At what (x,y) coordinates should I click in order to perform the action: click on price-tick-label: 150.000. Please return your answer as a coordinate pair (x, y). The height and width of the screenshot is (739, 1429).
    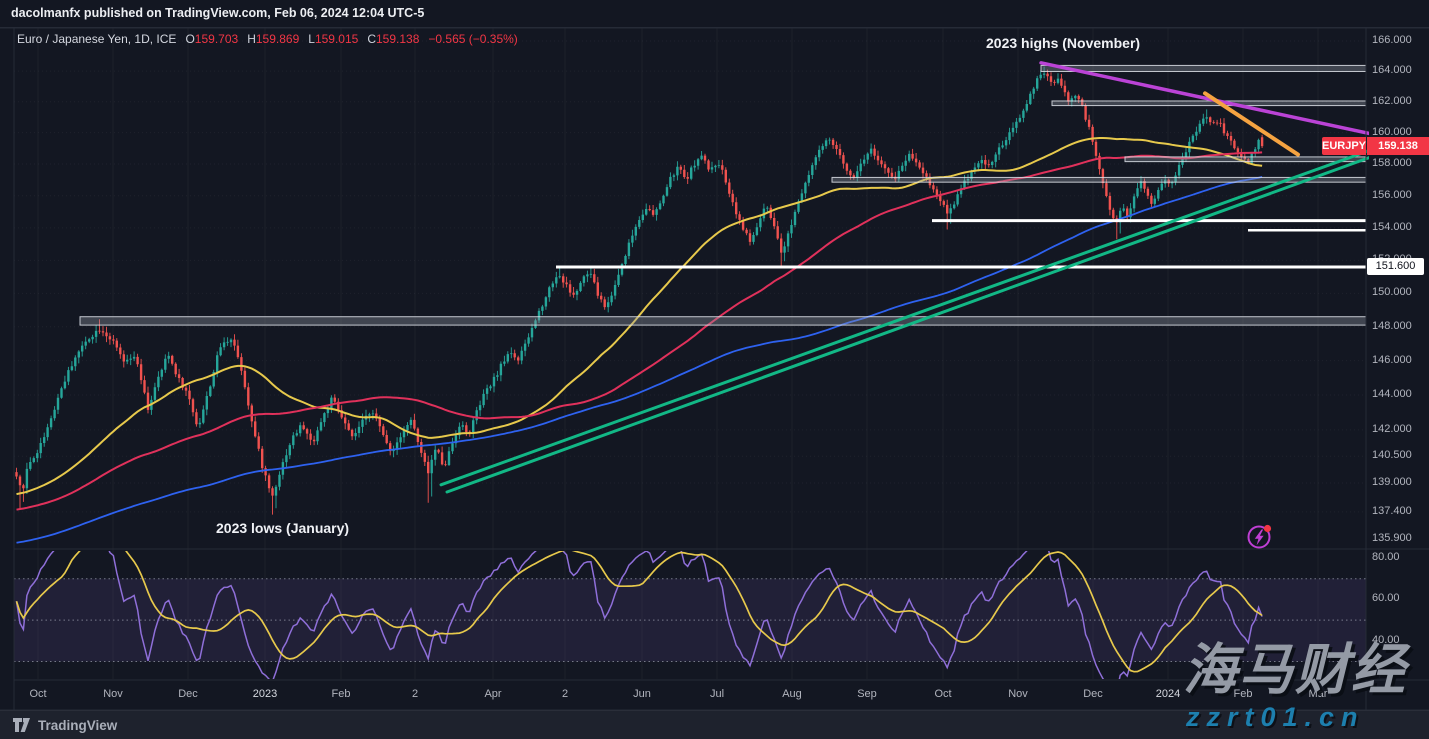
    Looking at the image, I should click on (1392, 292).